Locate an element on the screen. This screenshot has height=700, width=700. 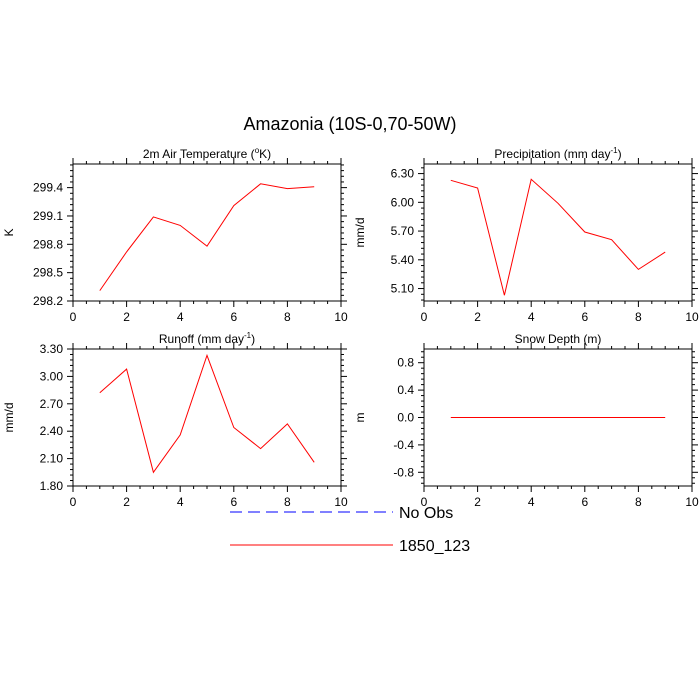
y-tick-label: 0.8 is located at coordinates (405, 363).